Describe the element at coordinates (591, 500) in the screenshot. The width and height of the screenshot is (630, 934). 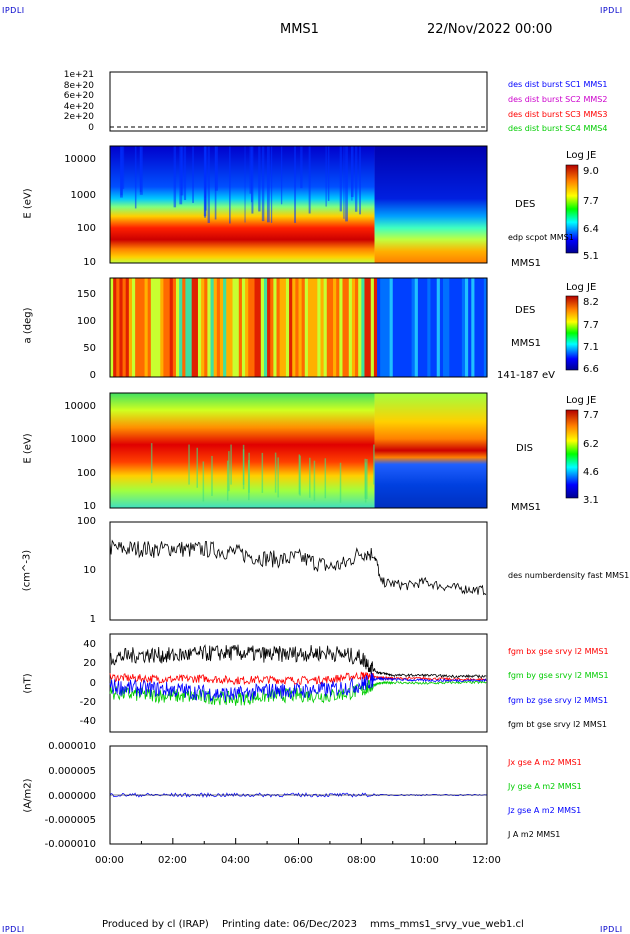
I see `colorbar-tick-label: 3.1` at that location.